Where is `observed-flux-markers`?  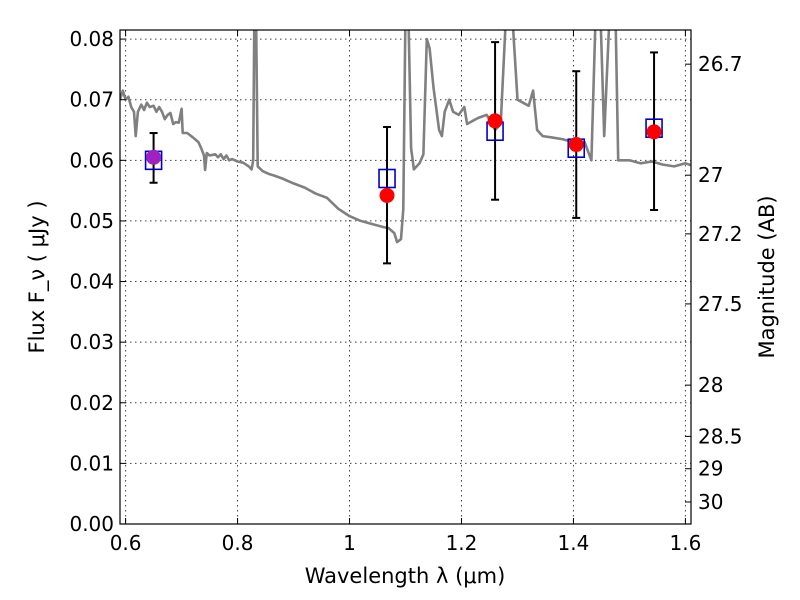 observed-flux-markers is located at coordinates (404, 158).